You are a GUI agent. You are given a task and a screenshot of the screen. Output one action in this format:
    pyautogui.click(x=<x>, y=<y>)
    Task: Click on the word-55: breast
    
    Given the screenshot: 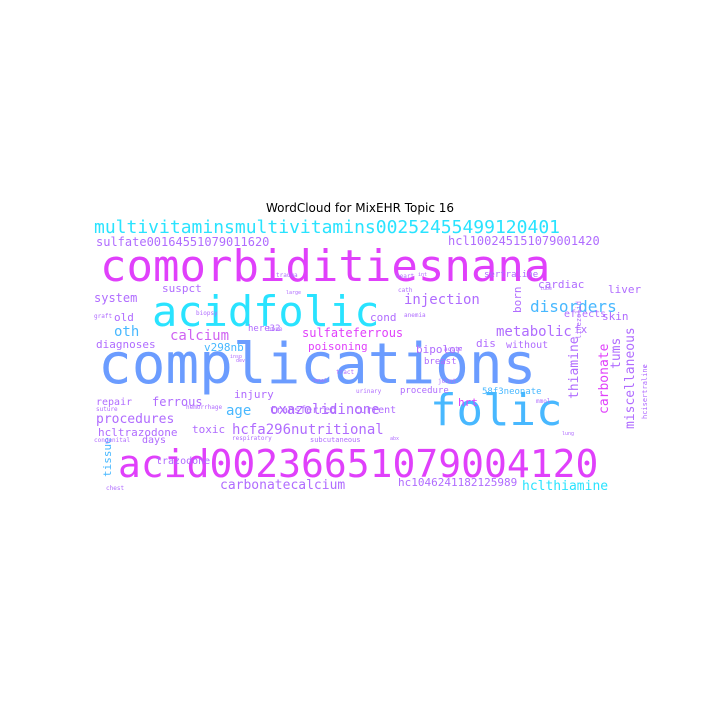 What is the action you would take?
    pyautogui.click(x=440, y=362)
    